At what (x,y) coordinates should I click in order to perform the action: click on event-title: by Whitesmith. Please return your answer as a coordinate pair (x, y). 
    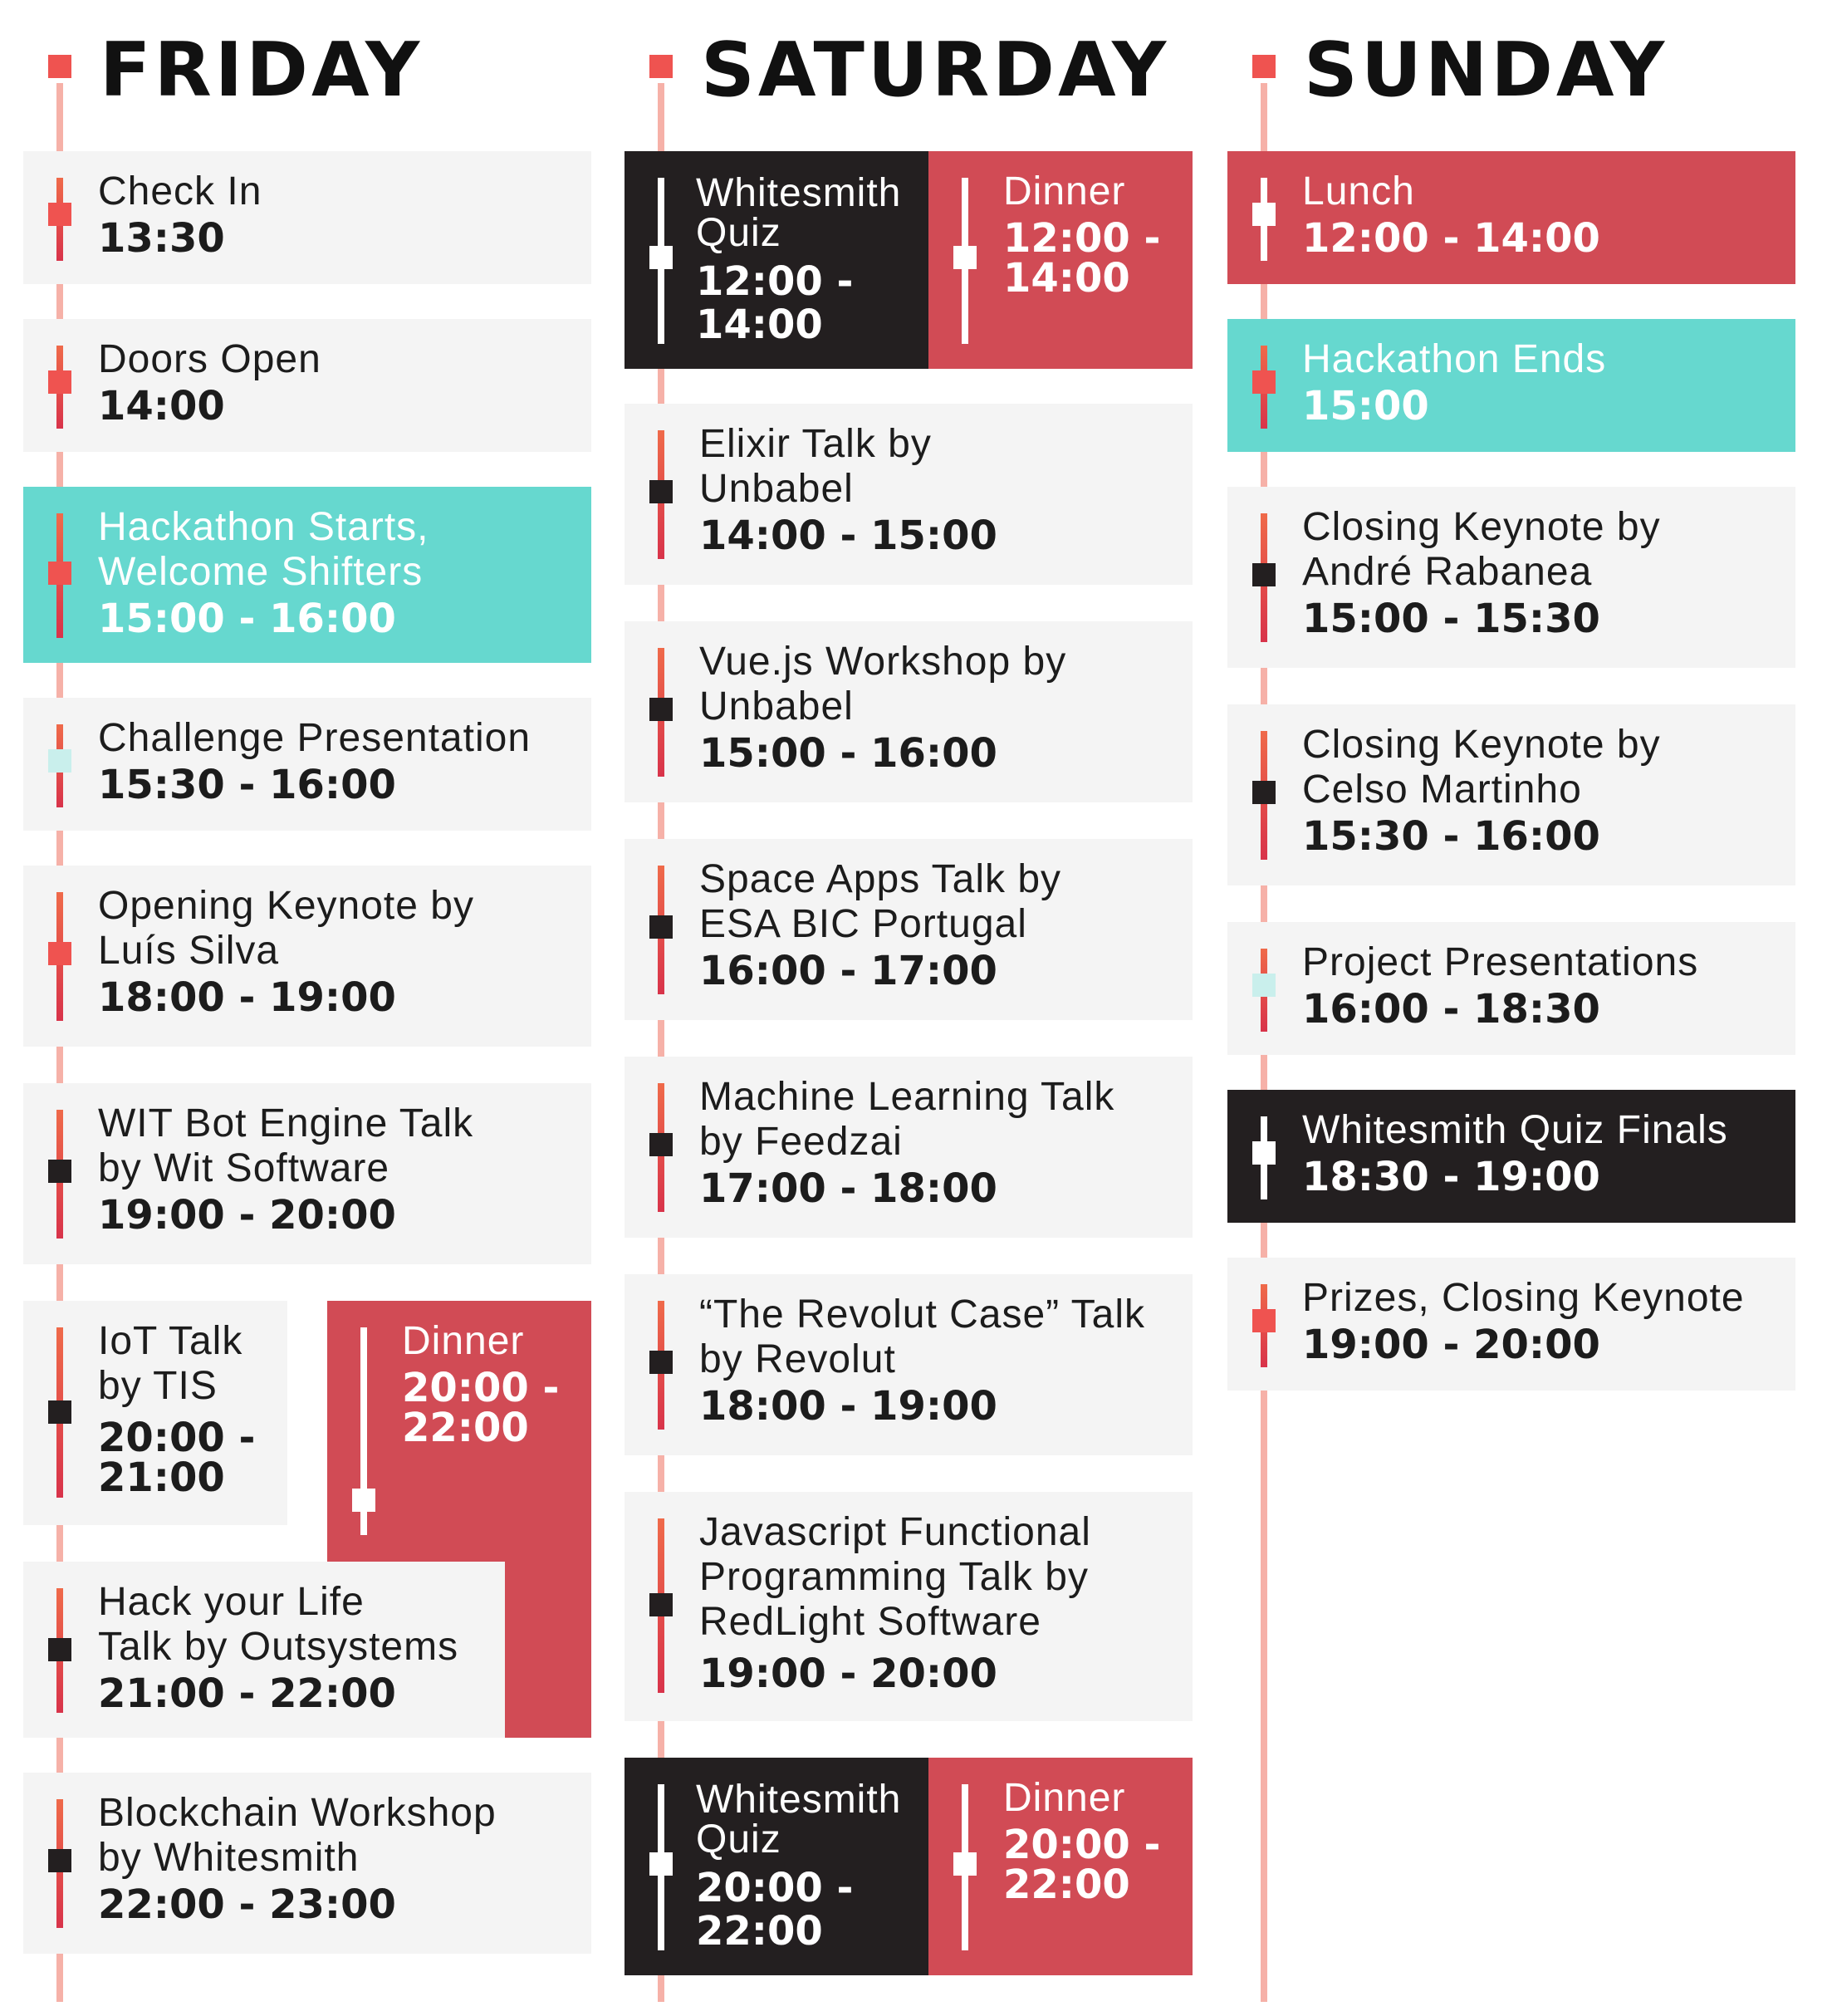
    Looking at the image, I should click on (229, 1858).